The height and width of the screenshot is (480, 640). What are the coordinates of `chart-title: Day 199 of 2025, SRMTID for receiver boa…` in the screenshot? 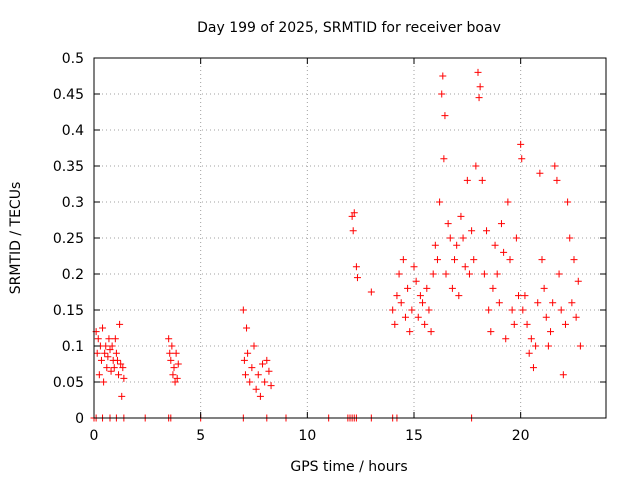 It's located at (349, 28).